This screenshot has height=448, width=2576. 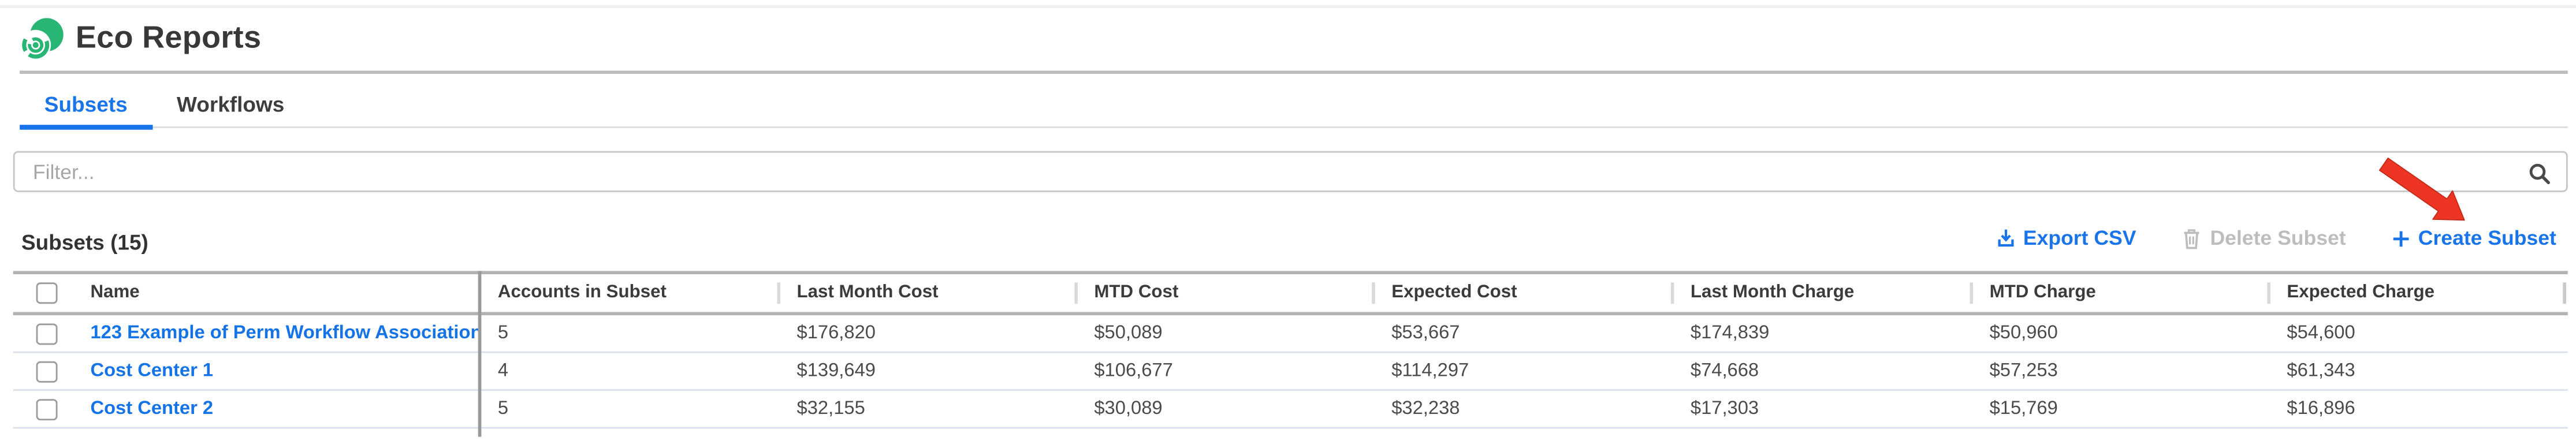 What do you see at coordinates (1430, 371) in the screenshot?
I see `table-cell: $114,297` at bounding box center [1430, 371].